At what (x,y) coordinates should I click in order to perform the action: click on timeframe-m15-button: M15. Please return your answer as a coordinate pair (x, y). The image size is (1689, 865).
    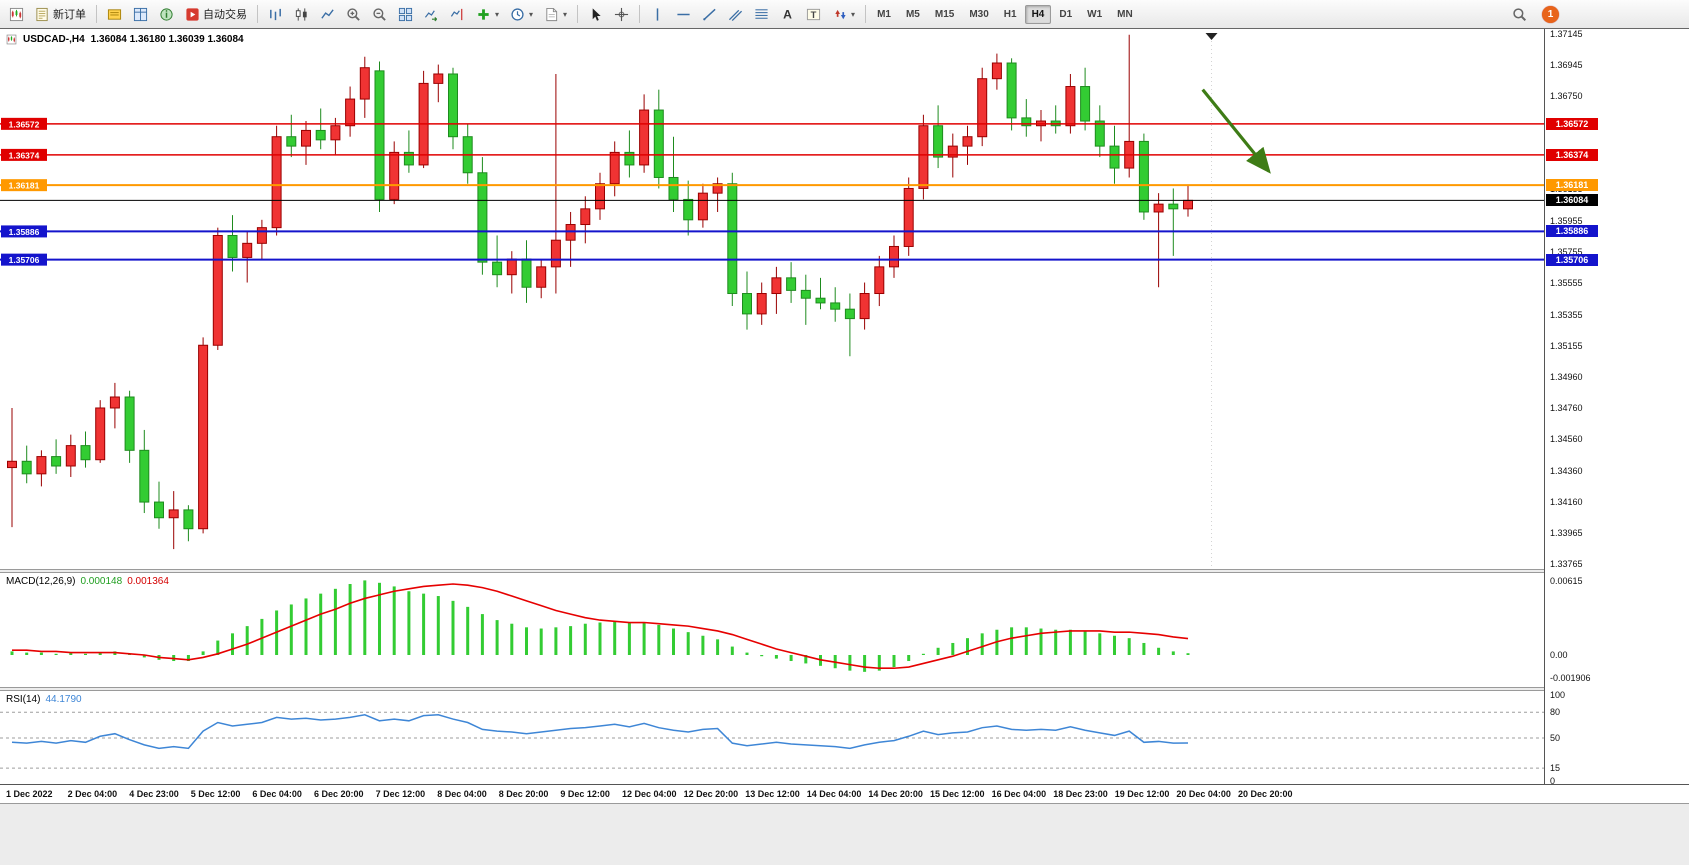
    Looking at the image, I should click on (944, 14).